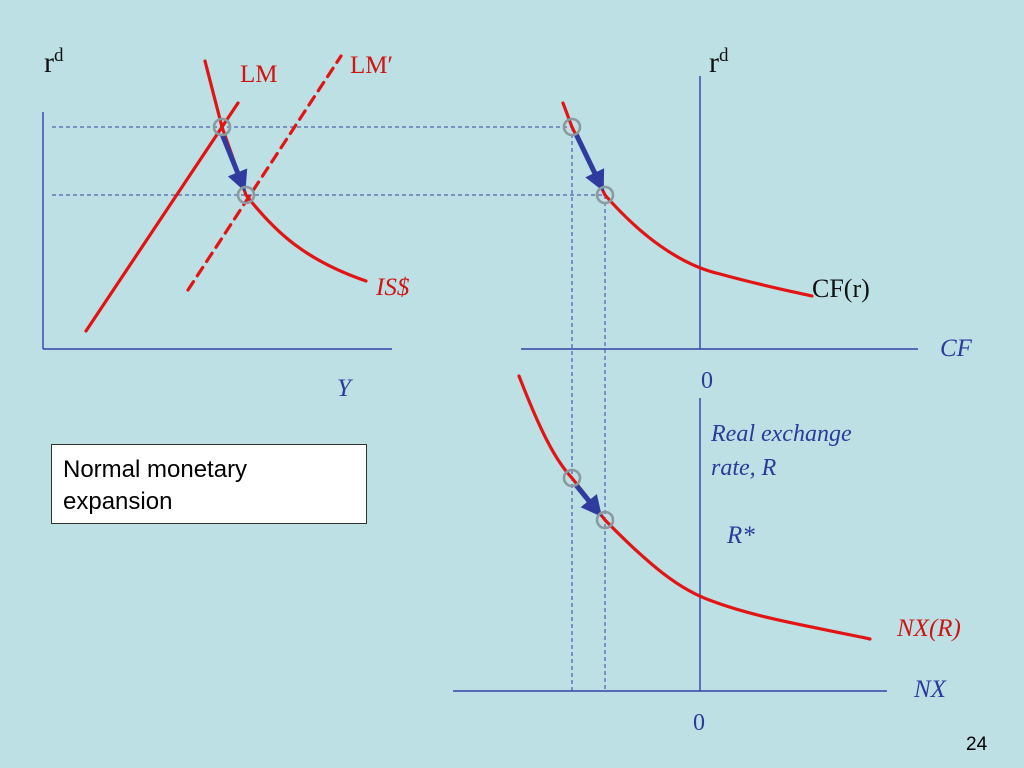 Image resolution: width=1024 pixels, height=768 pixels. Describe the element at coordinates (694, 507) in the screenshot. I see `nx-curve` at that location.